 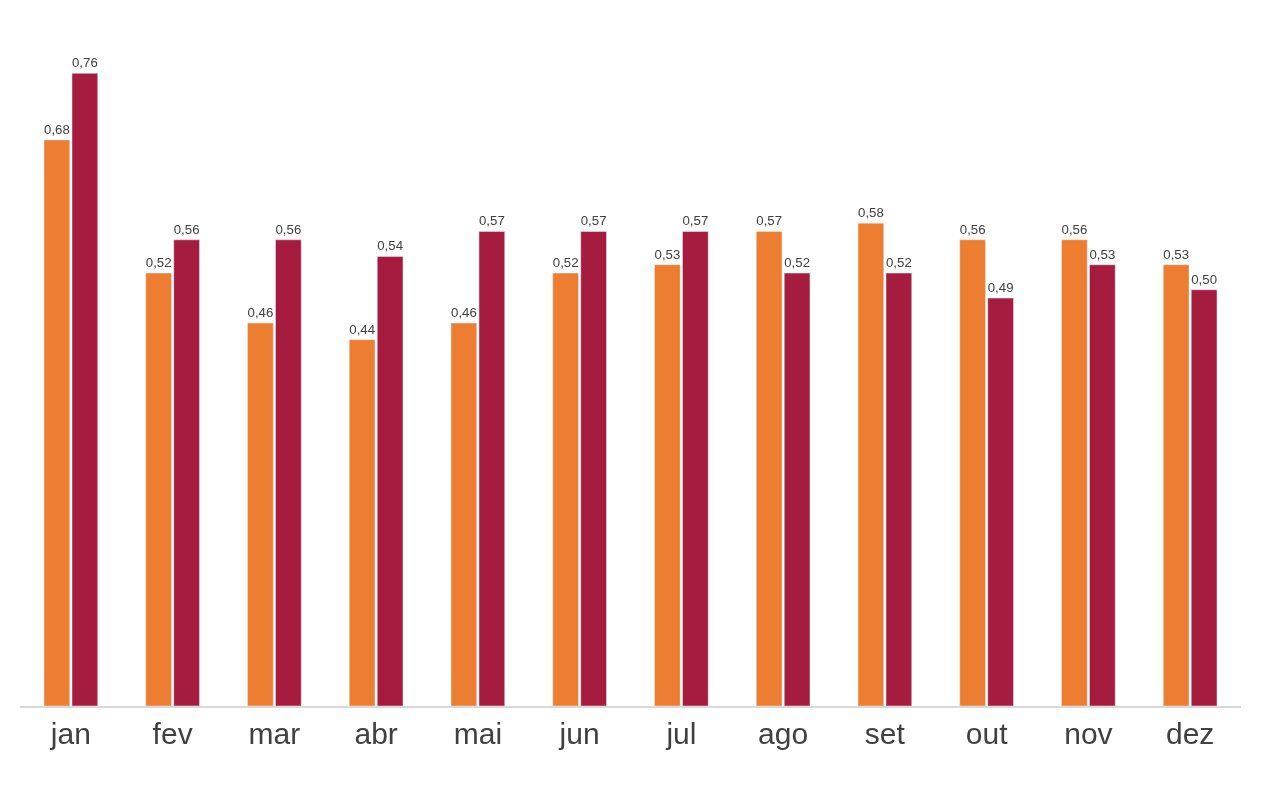 I want to click on x-tick-label: jul, so click(x=681, y=733).